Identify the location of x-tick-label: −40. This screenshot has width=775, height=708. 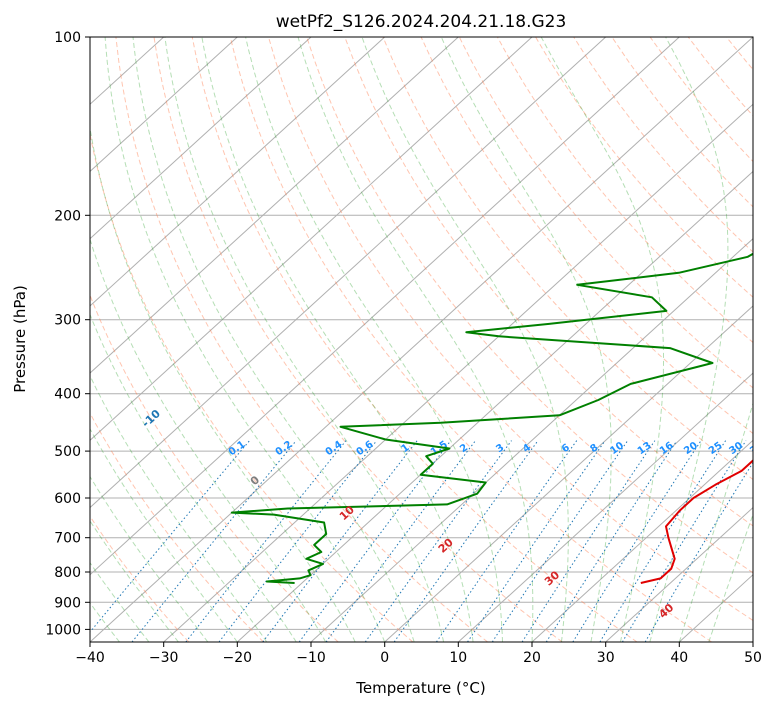
(90, 658).